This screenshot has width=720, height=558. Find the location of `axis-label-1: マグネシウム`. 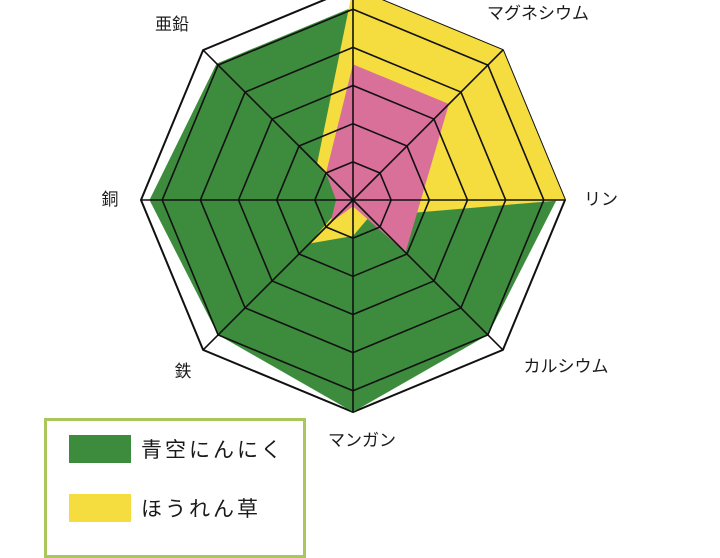

axis-label-1: マグネシウム is located at coordinates (538, 14).